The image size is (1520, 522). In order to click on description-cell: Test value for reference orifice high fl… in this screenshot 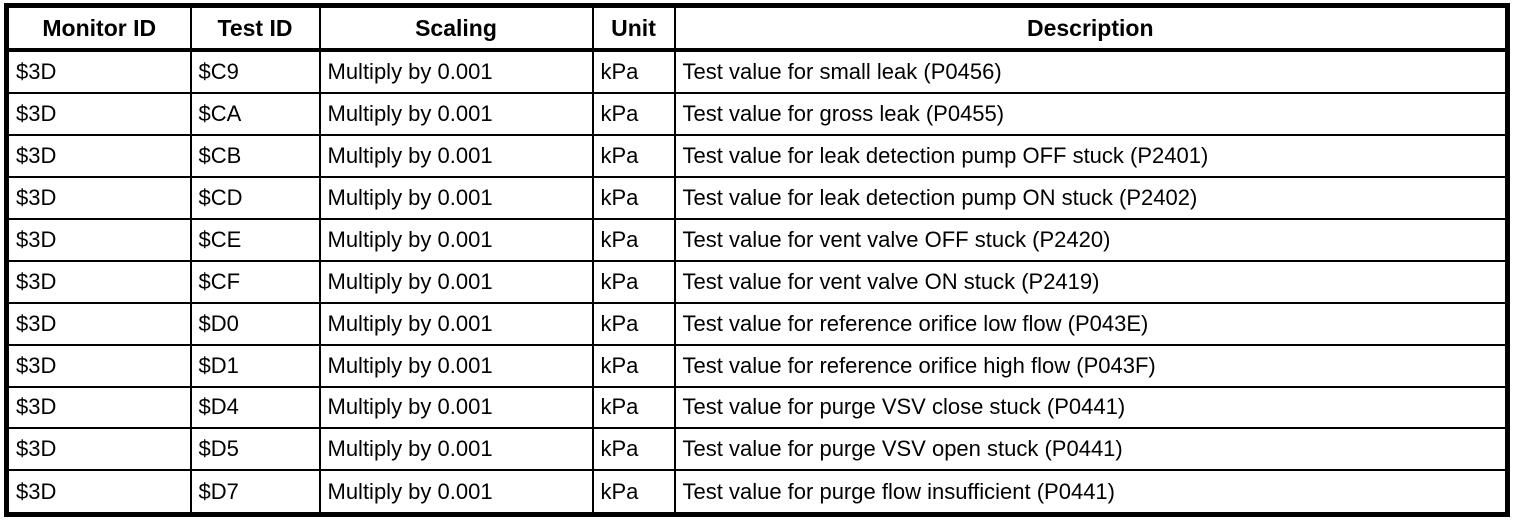, I will do `click(1091, 365)`.